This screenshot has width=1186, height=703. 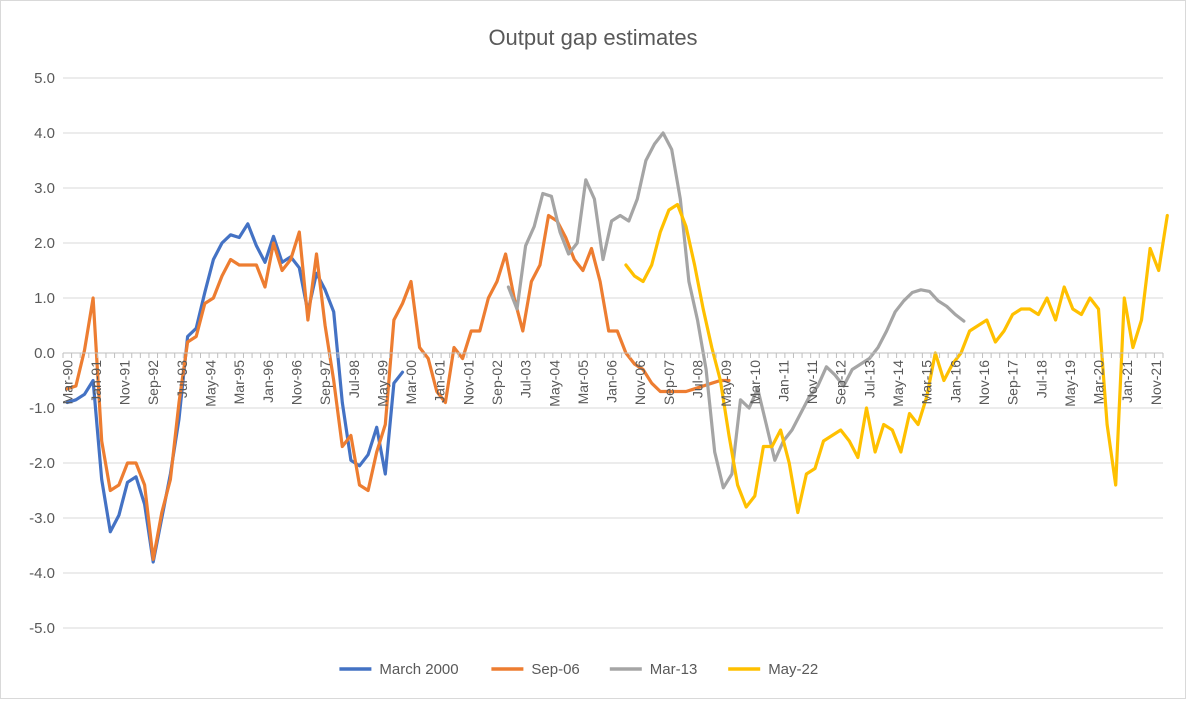 I want to click on x-tick-label: Sep-12, so click(x=841, y=382).